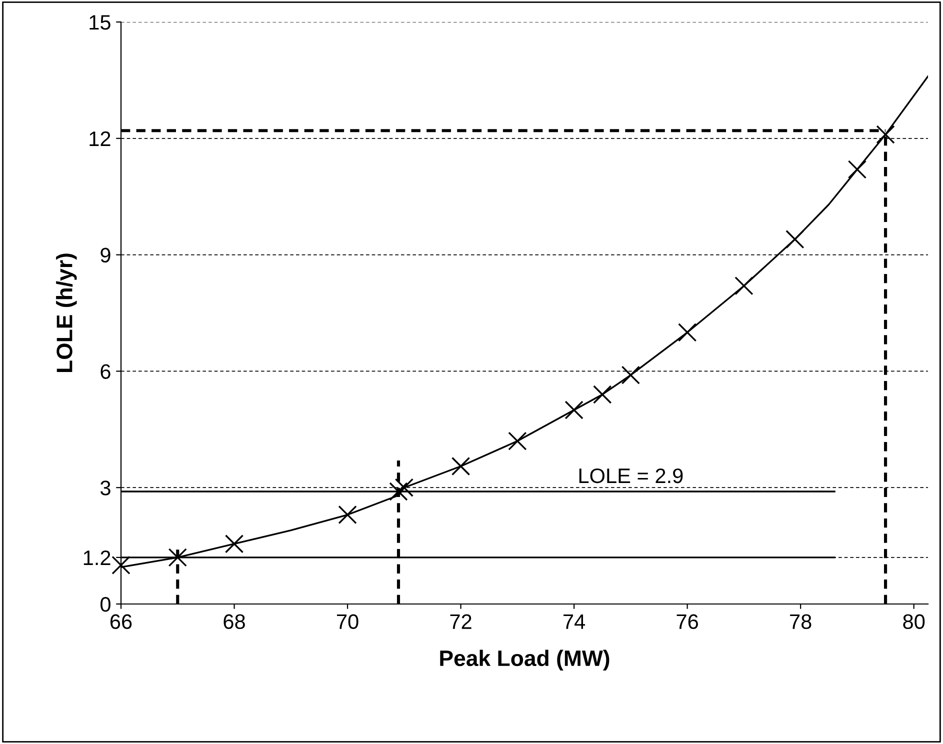 The width and height of the screenshot is (943, 744). What do you see at coordinates (347, 622) in the screenshot?
I see `x-tick-label: 70` at bounding box center [347, 622].